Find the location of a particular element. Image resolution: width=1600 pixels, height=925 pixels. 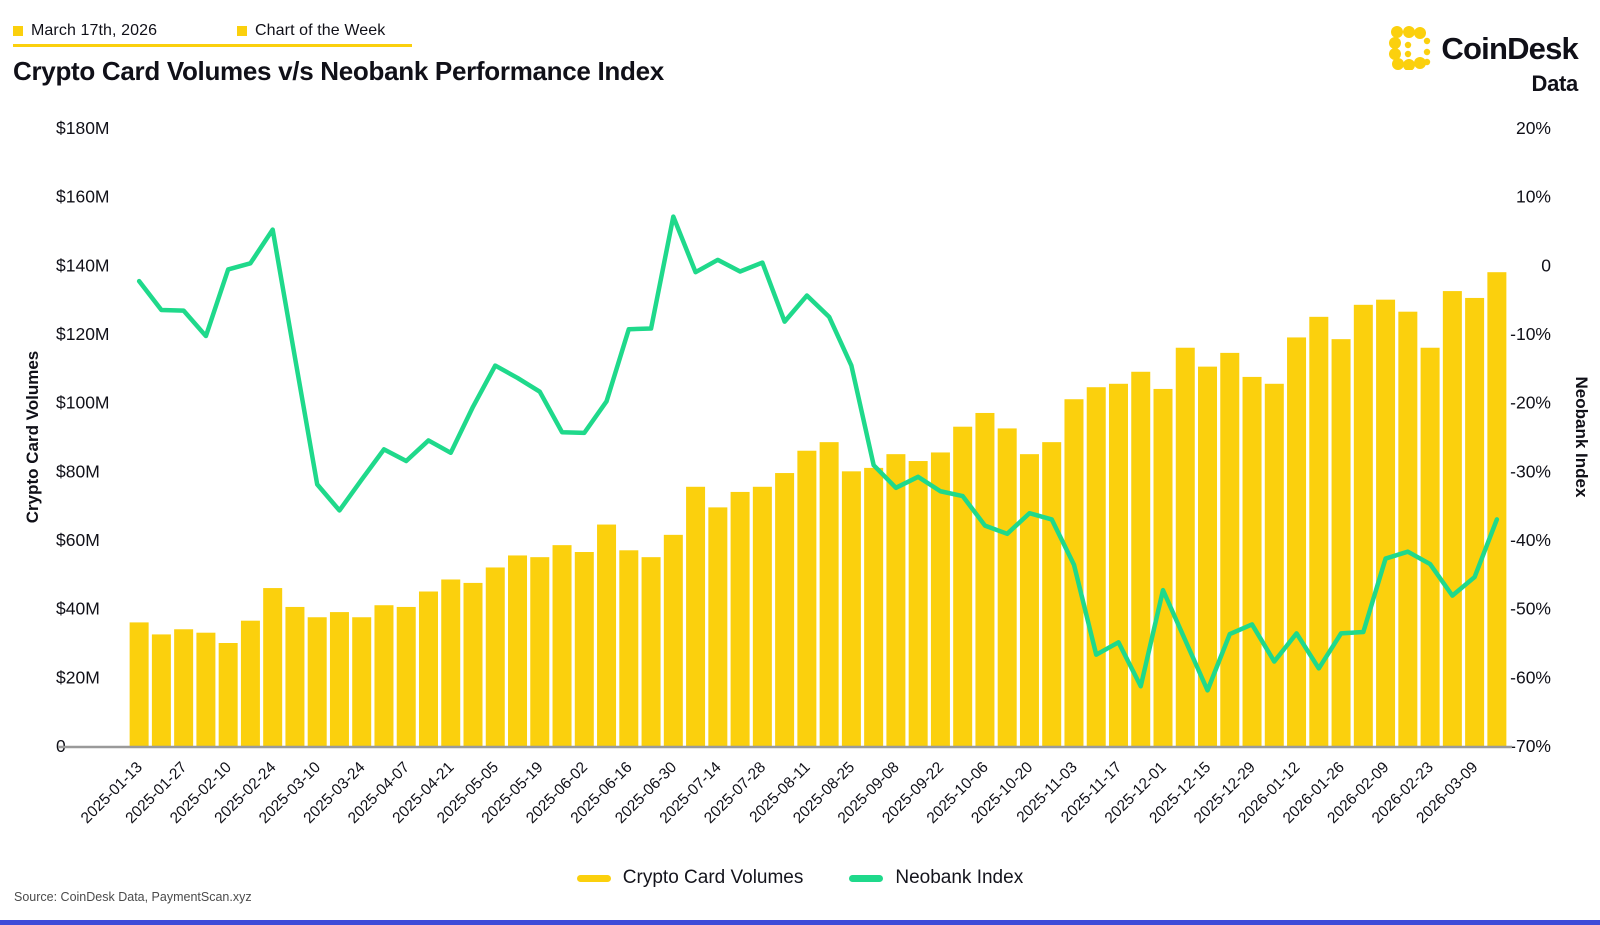

bottom-accent-strip is located at coordinates (800, 922).